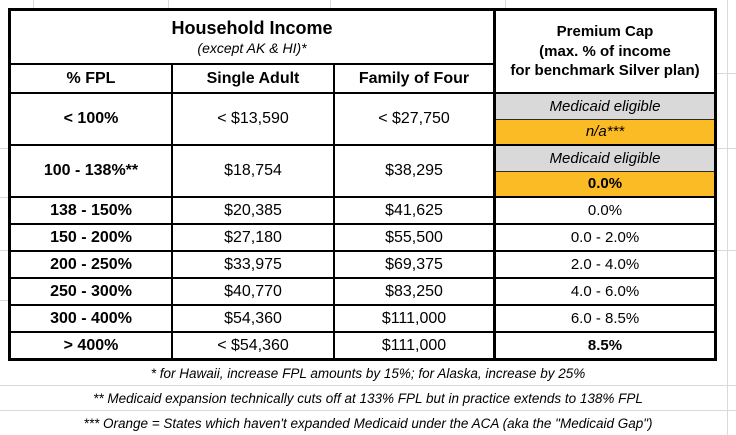  I want to click on premium-cap-header-line2: (max. % of income, so click(605, 51).